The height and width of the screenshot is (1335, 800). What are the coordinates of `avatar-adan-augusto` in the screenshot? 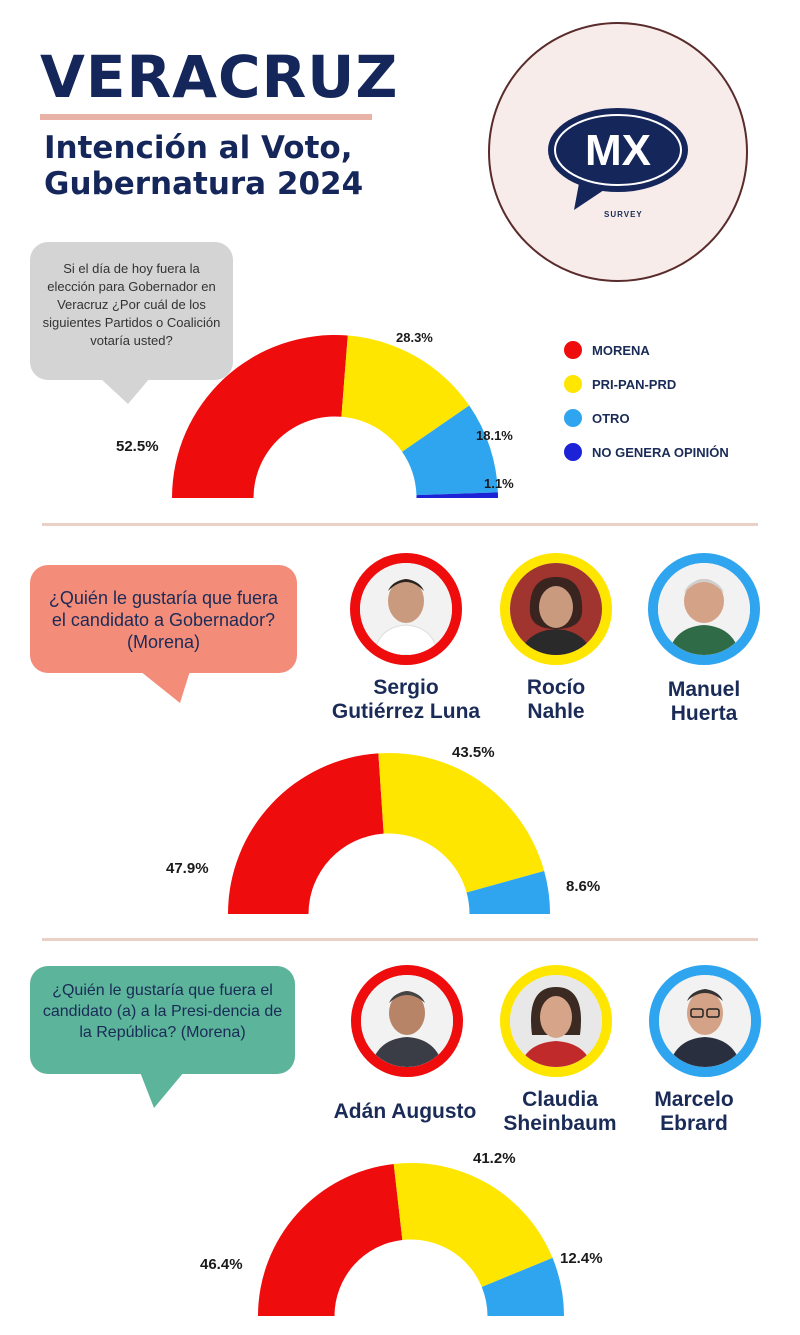 It's located at (407, 1021).